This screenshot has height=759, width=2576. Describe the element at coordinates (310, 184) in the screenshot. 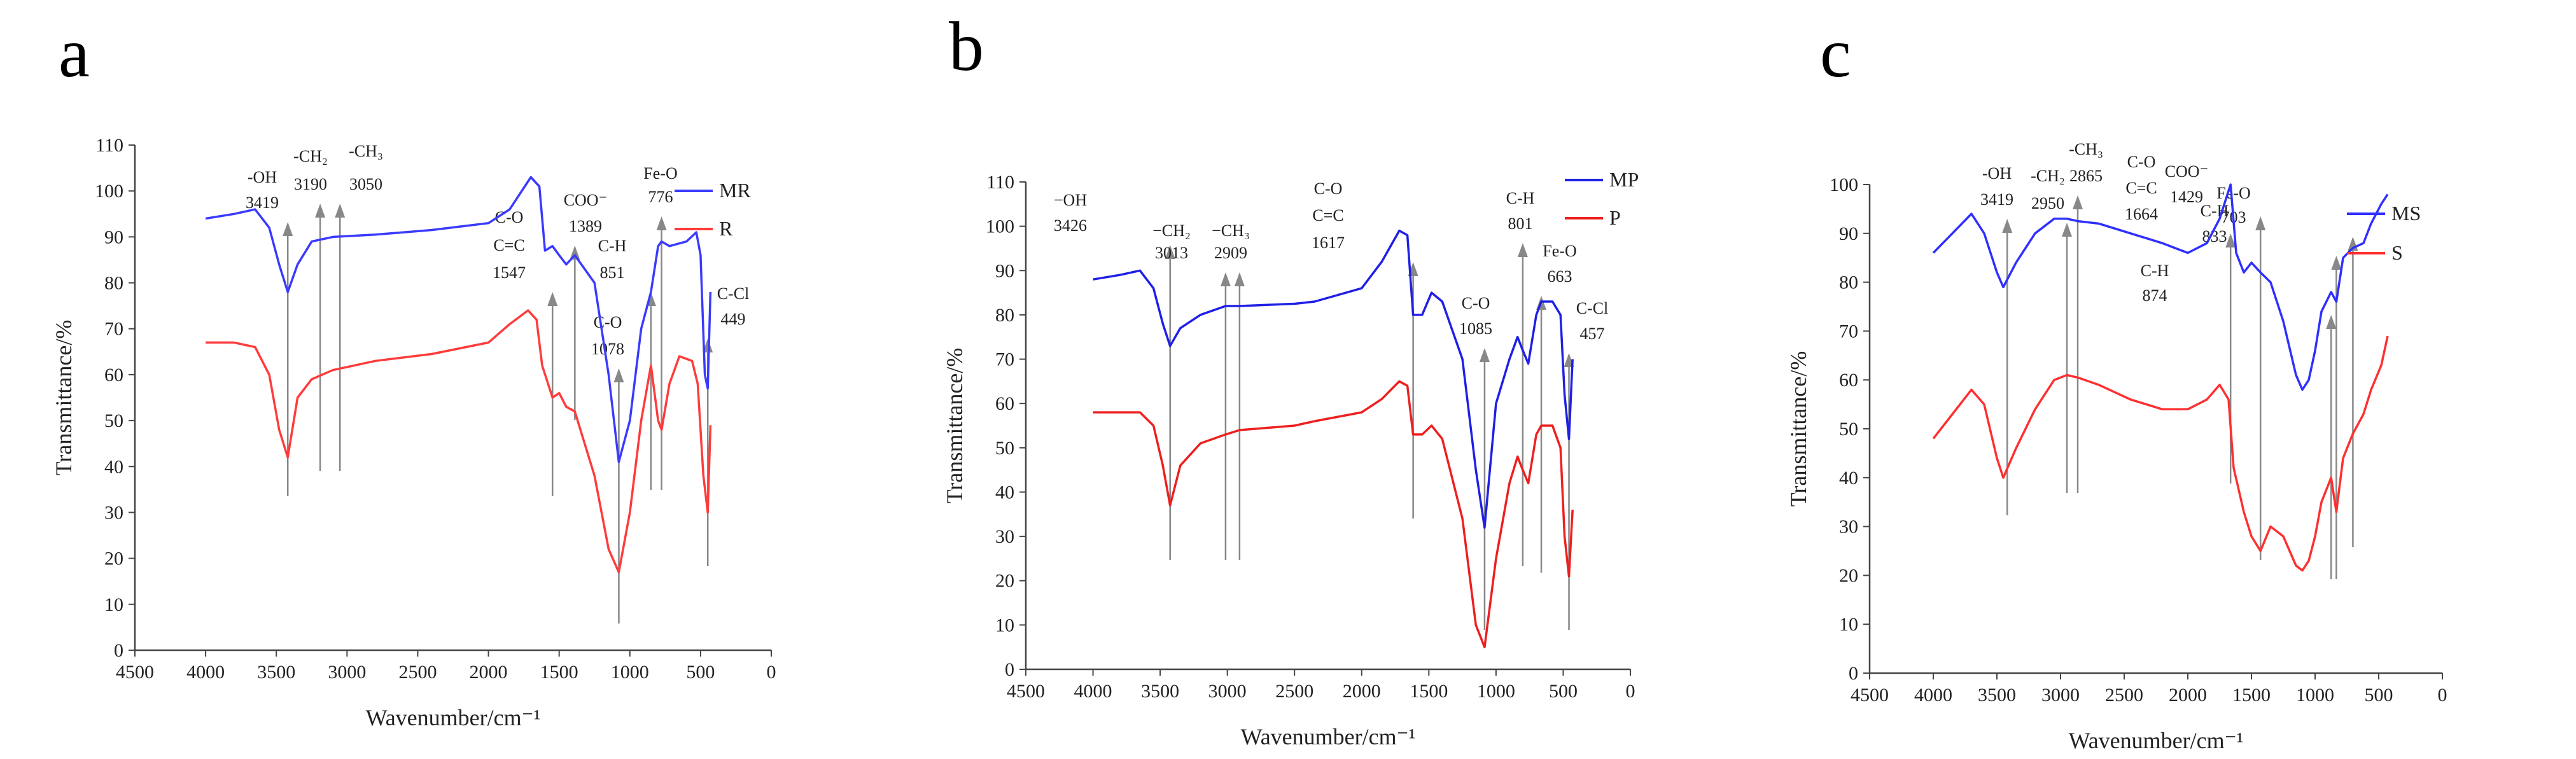

I see `annotation-value: 3190` at that location.